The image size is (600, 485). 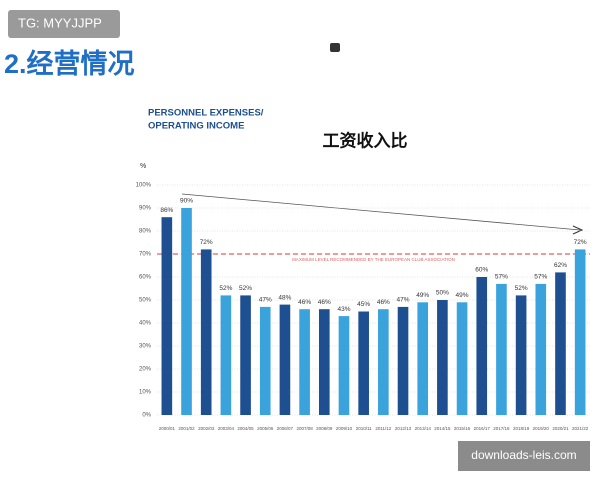 I want to click on x-tick-label: 2013/14, so click(x=423, y=428).